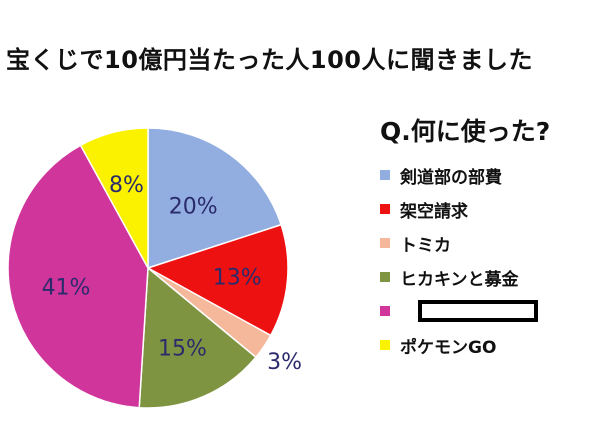  Describe the element at coordinates (193, 207) in the screenshot. I see `slice-label: 20%` at that location.